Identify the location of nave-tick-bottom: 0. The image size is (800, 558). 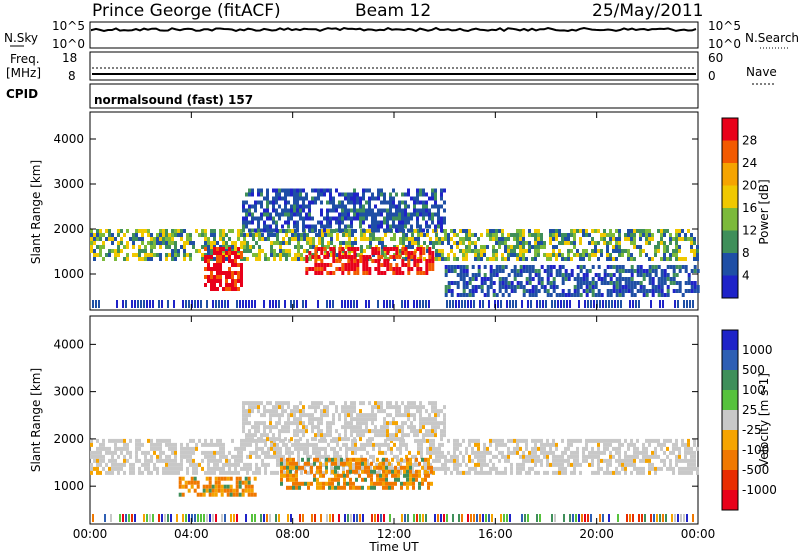
(712, 76).